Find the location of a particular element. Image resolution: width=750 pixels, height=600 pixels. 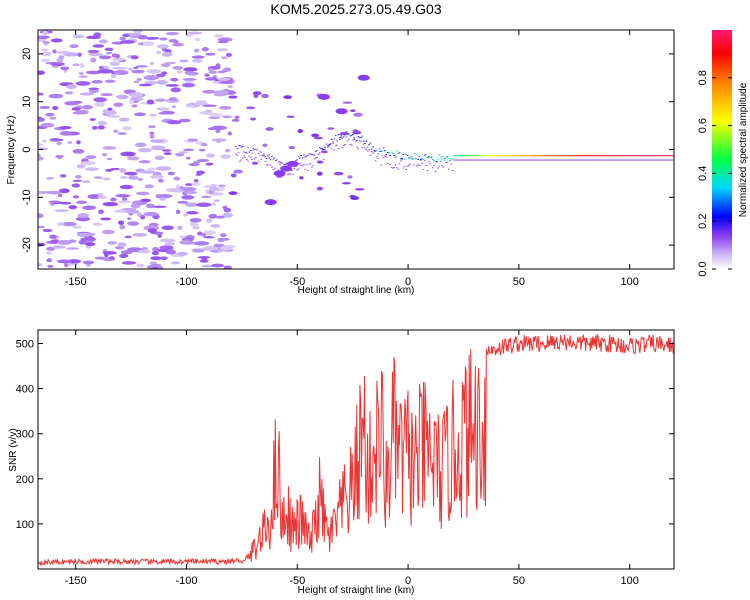

spectrogram-y-tick-label: 20 is located at coordinates (27, 54).